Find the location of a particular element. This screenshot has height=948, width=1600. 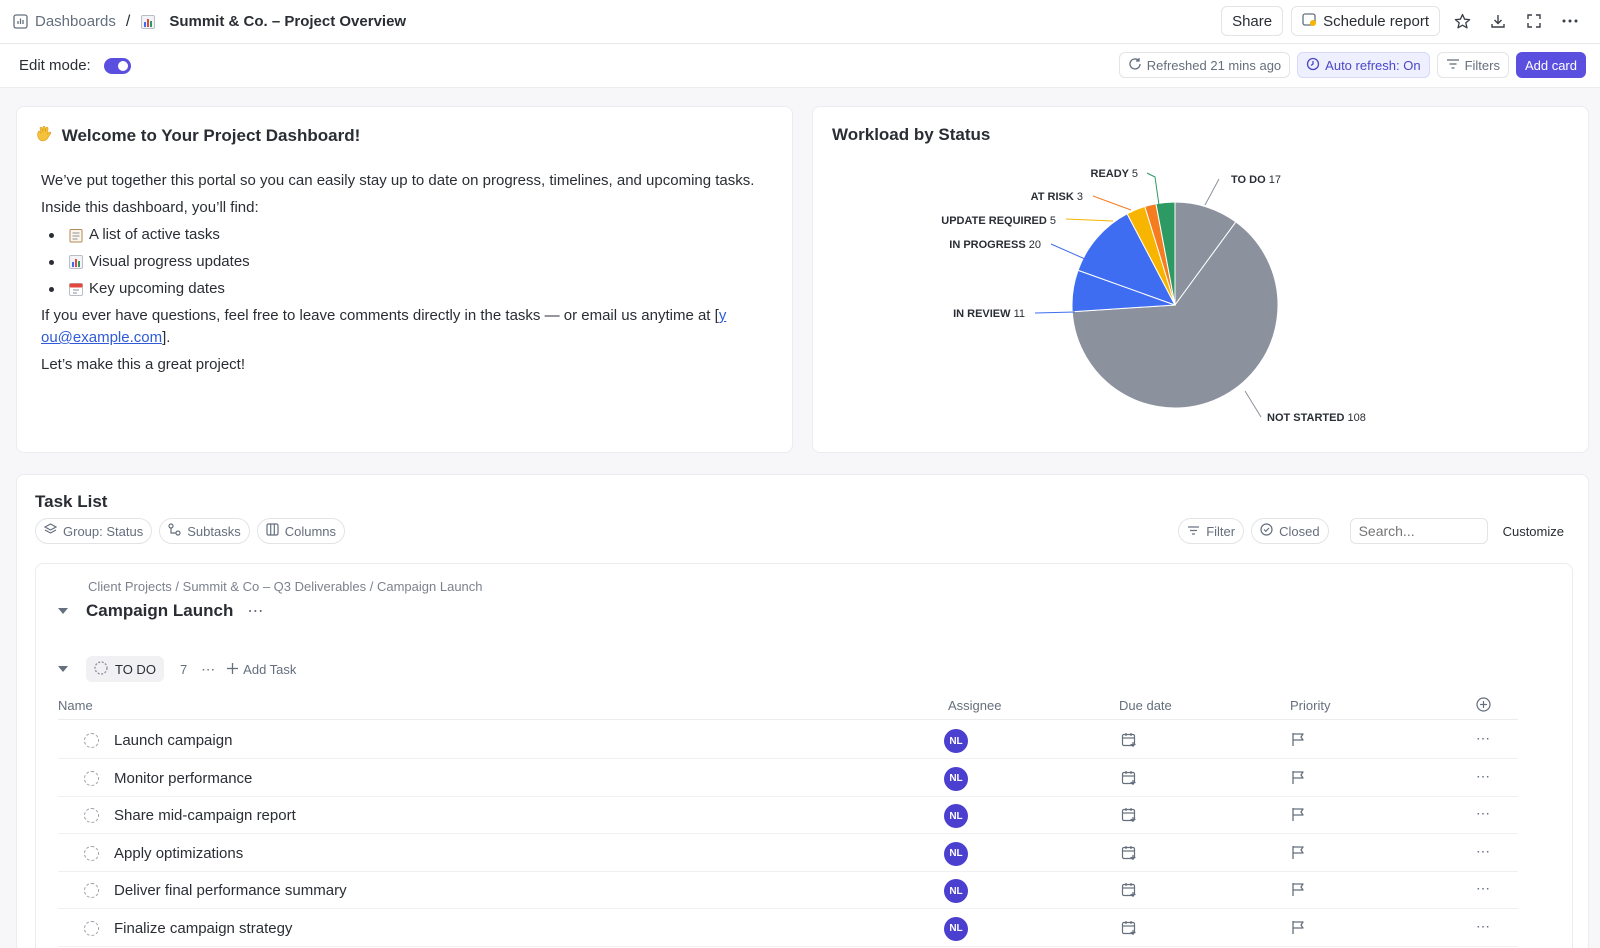

table-row: Monitor performance NL ⋯ is located at coordinates (788, 778).